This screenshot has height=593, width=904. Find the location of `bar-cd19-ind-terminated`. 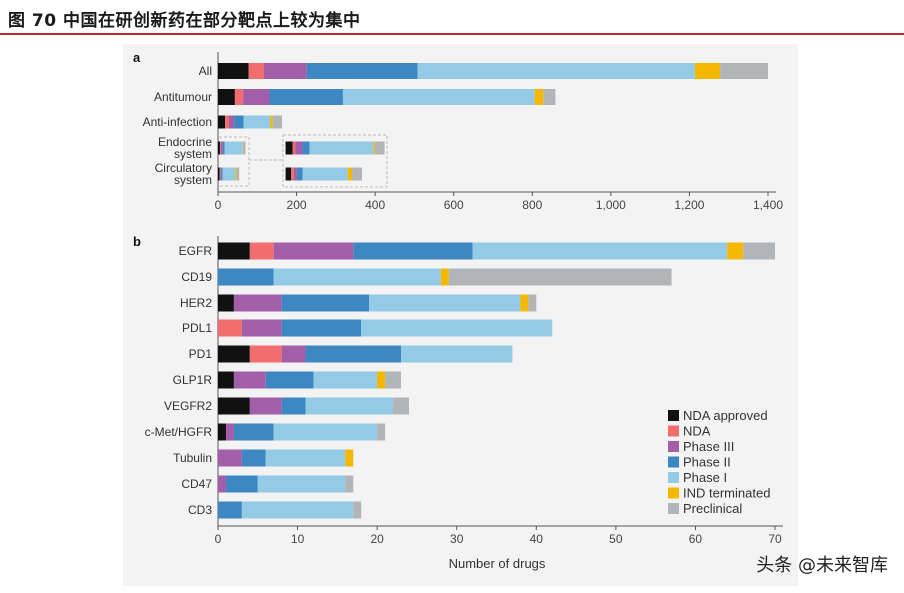

bar-cd19-ind-terminated is located at coordinates (444, 277).